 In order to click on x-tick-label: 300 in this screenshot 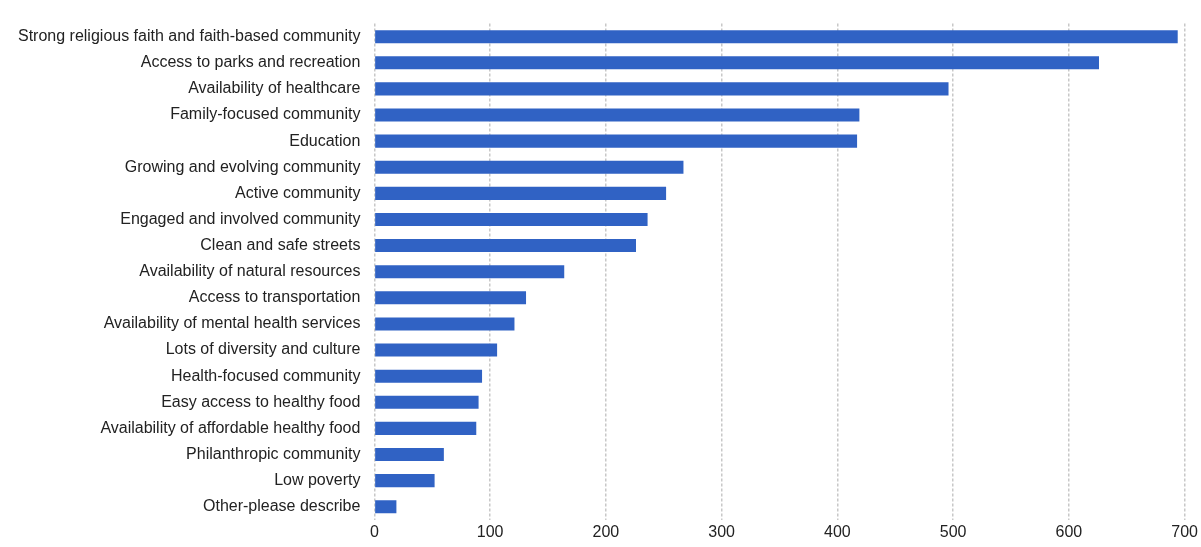, I will do `click(722, 531)`.